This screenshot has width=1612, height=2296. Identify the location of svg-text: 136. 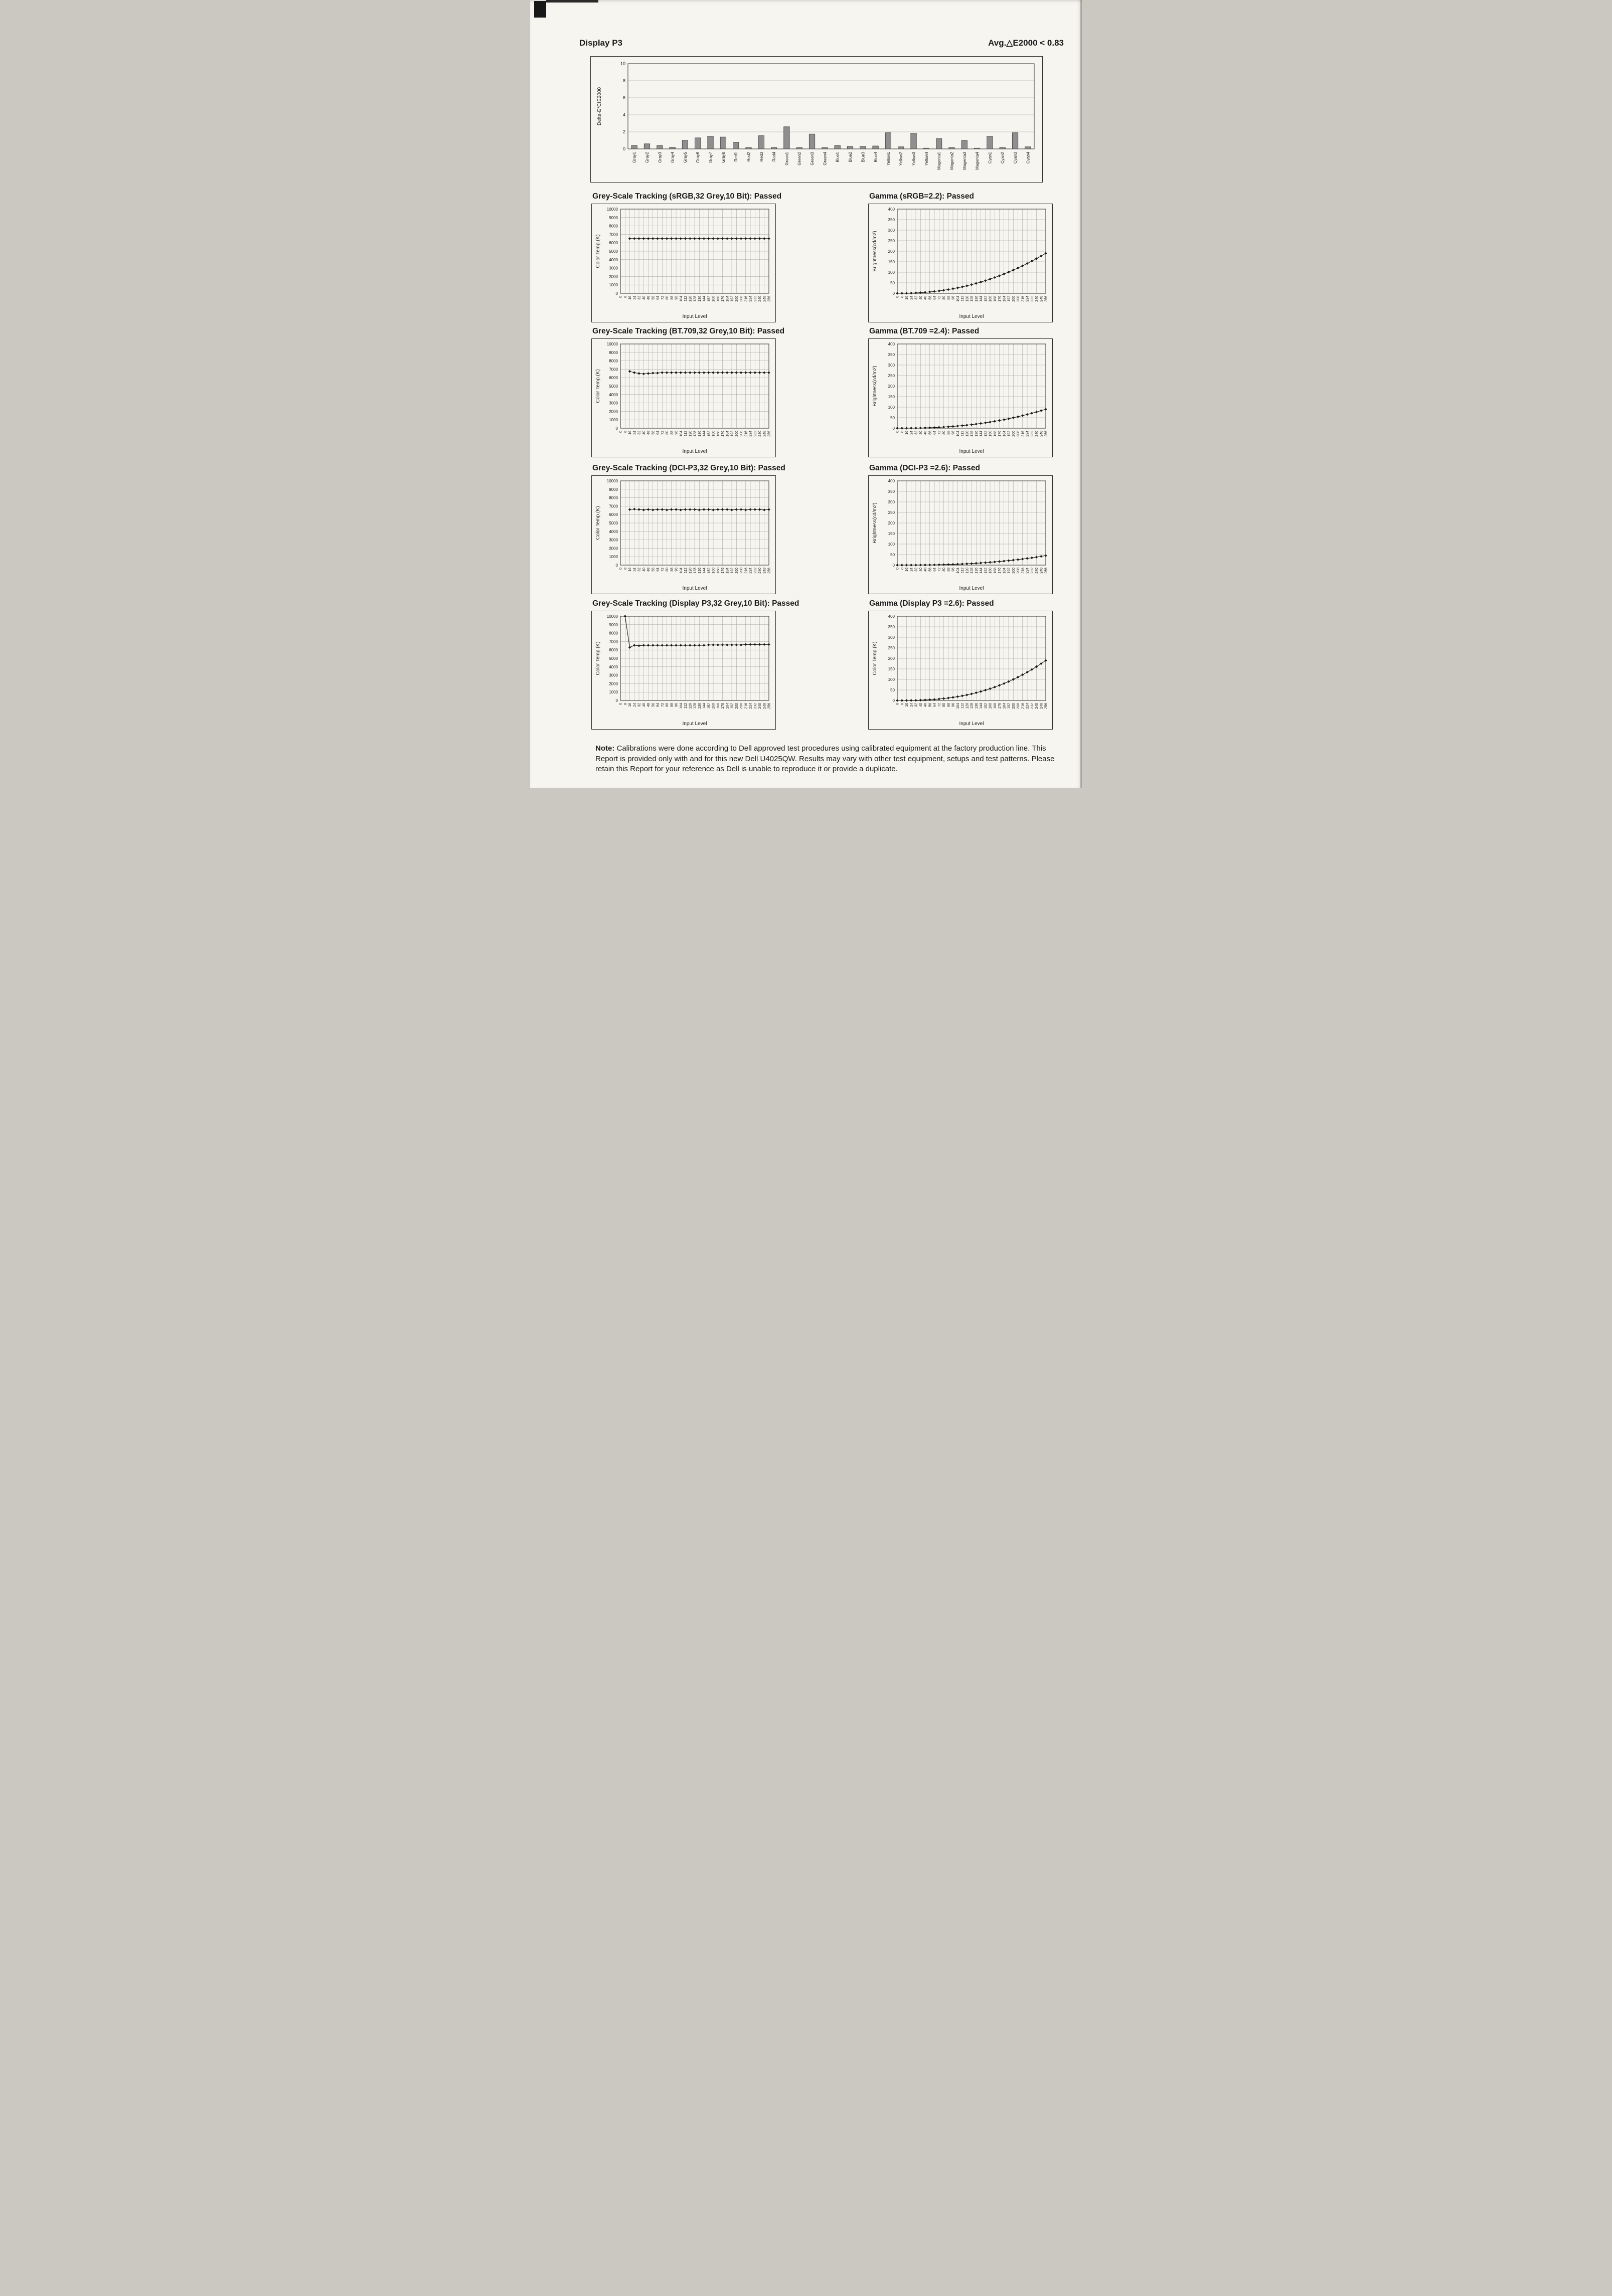
(977, 434).